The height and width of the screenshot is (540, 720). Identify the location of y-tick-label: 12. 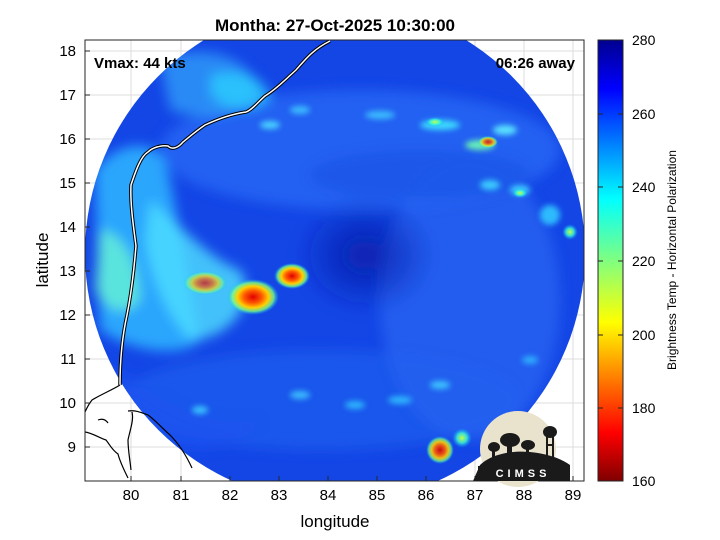
(67, 315).